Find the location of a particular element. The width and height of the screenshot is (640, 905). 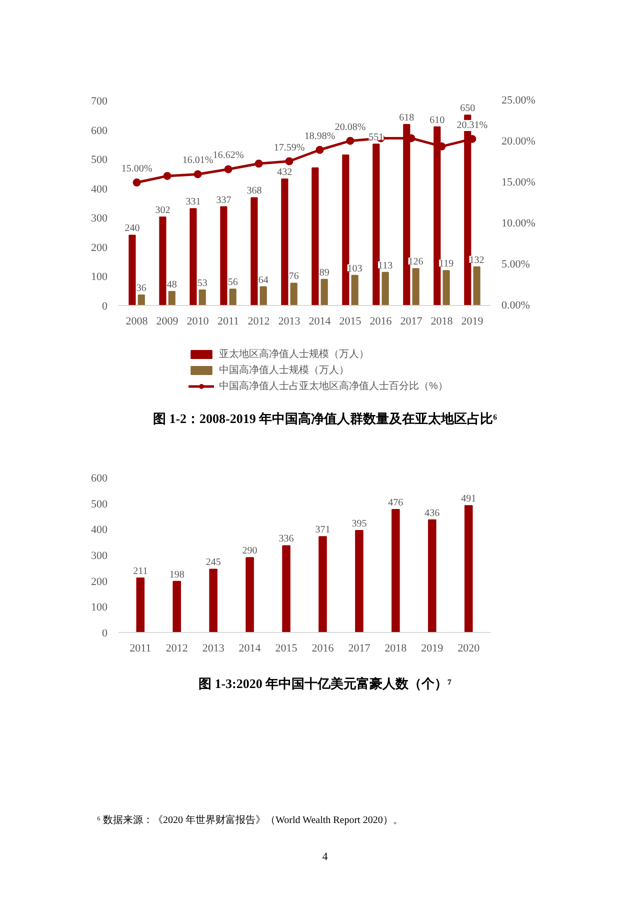

y-tick-label: 600 is located at coordinates (99, 478).